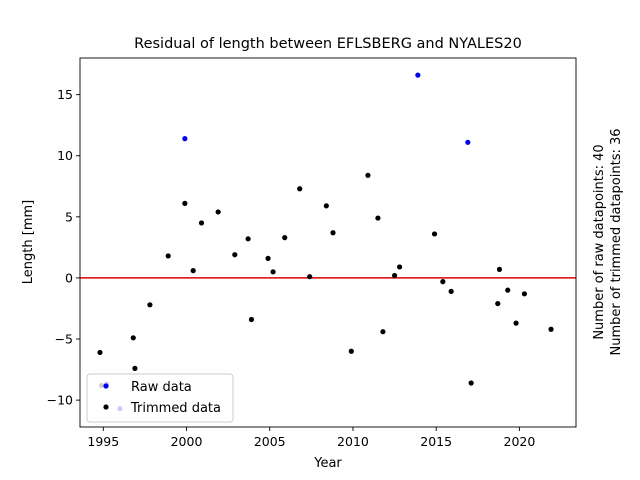 The image size is (640, 480). What do you see at coordinates (187, 441) in the screenshot?
I see `x-tick-label: 2000` at bounding box center [187, 441].